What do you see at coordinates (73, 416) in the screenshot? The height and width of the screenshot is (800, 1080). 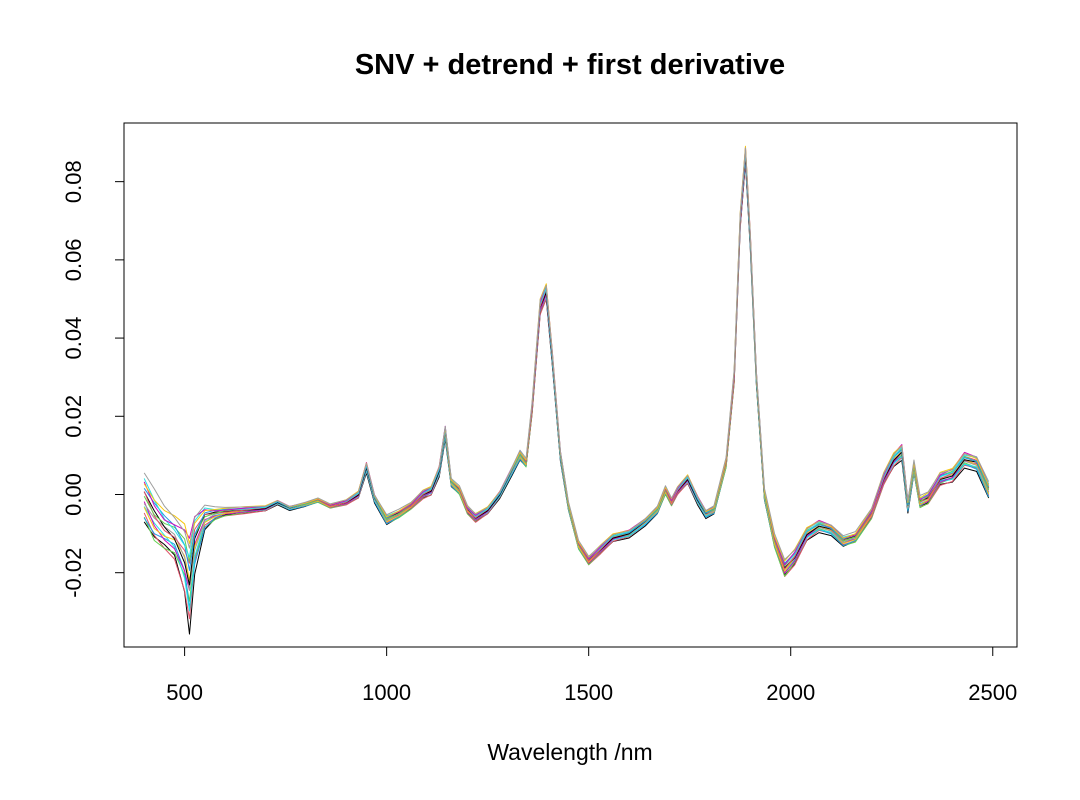 I see `y-tick-label: 0.02` at bounding box center [73, 416].